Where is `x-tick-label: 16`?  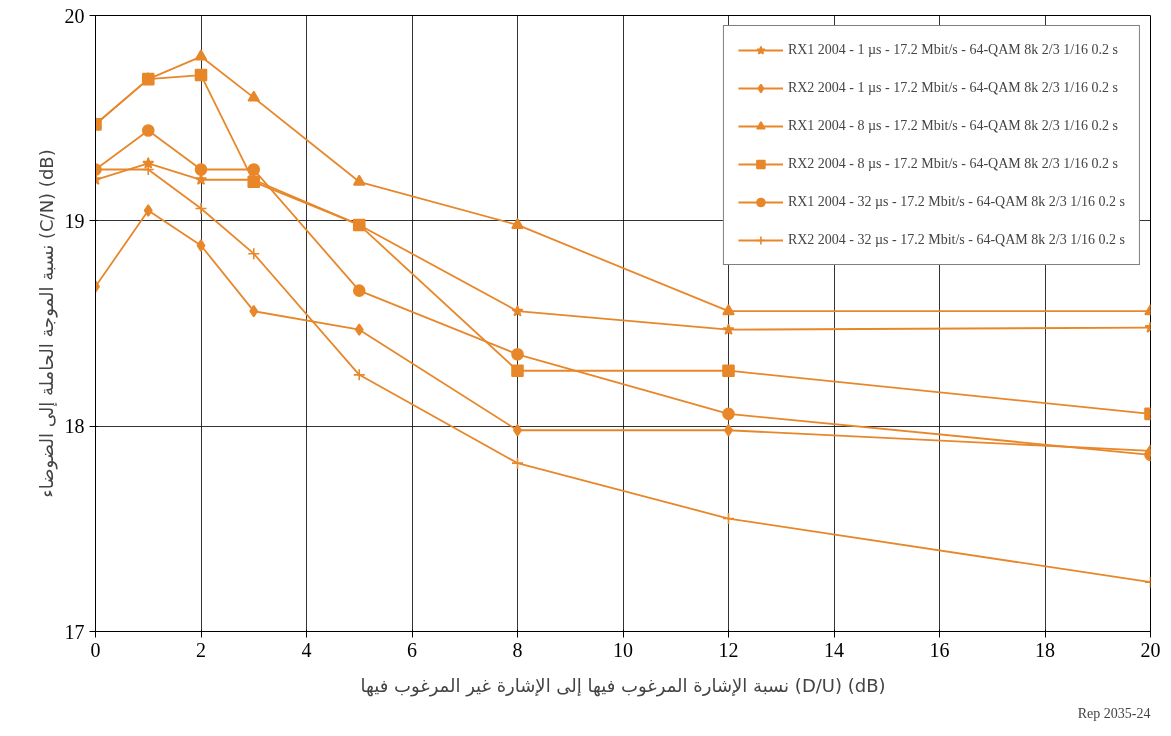 x-tick-label: 16 is located at coordinates (939, 649).